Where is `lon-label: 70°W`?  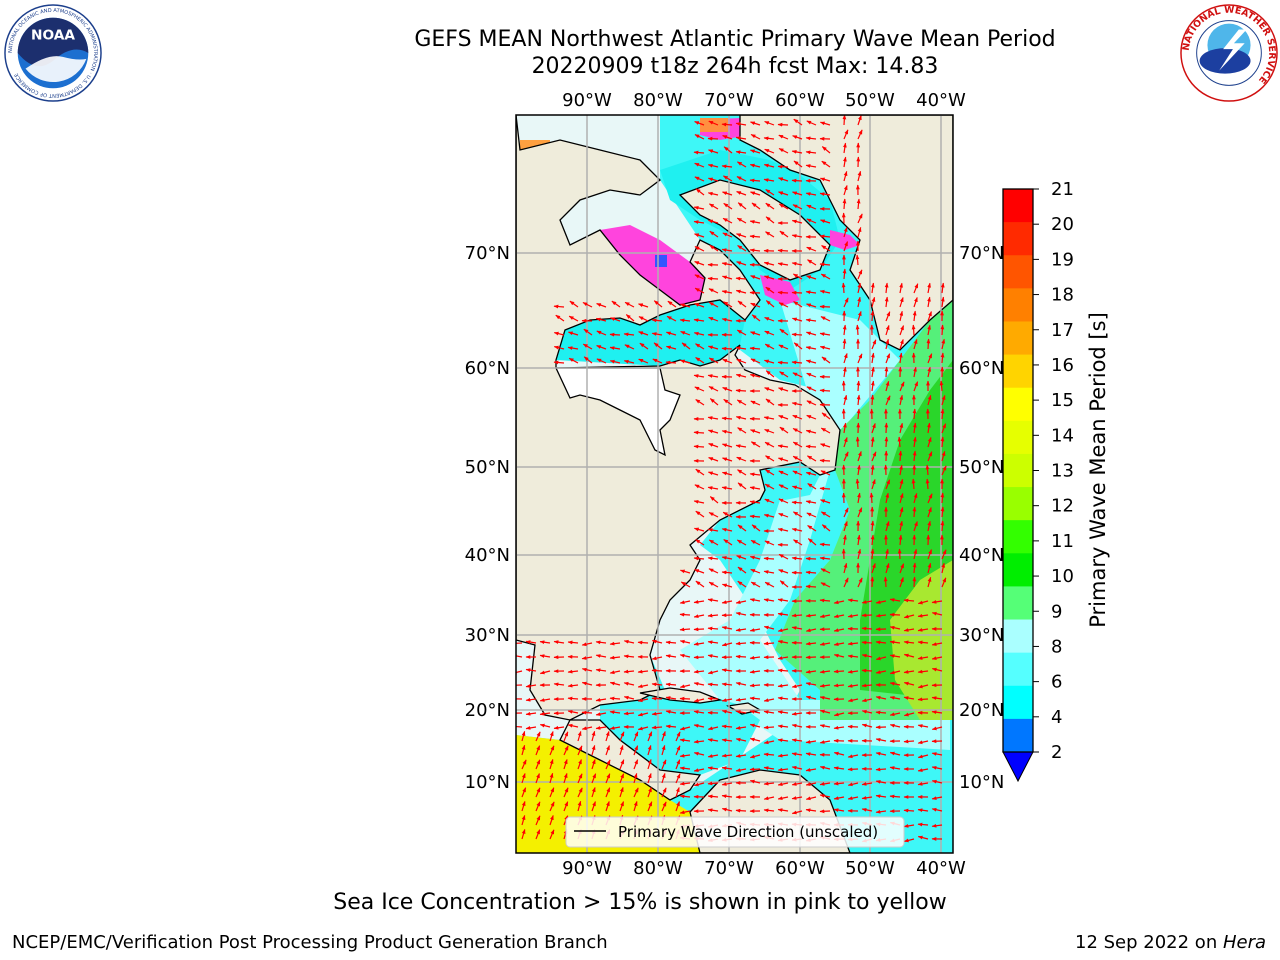 lon-label: 70°W is located at coordinates (729, 100).